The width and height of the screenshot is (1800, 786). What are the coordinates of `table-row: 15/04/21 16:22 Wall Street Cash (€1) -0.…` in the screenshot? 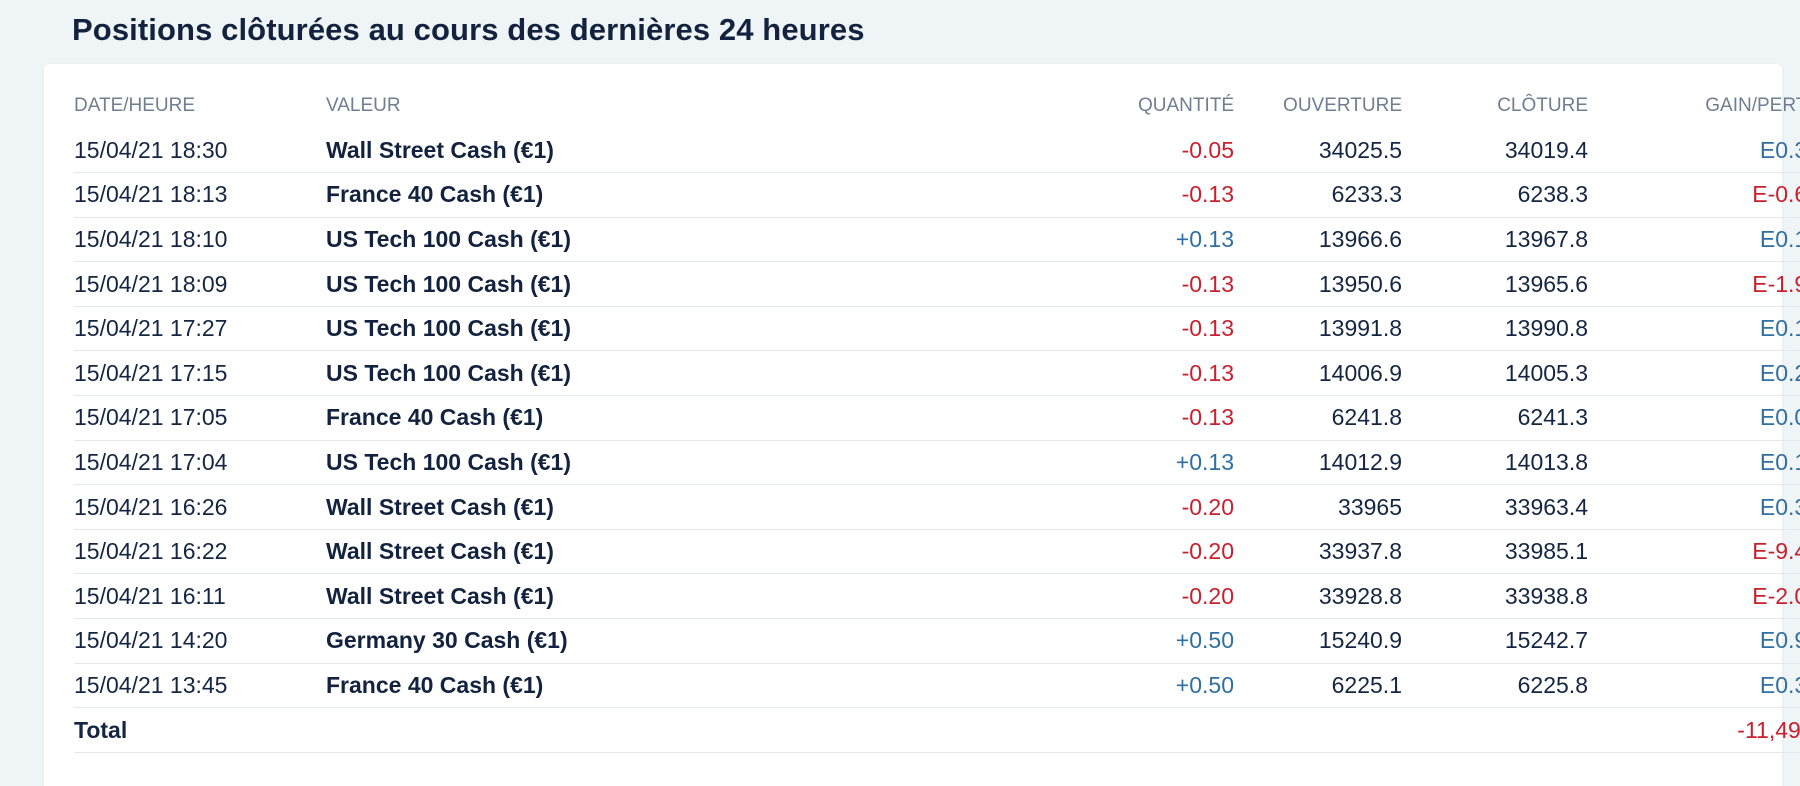 It's located at (937, 552).